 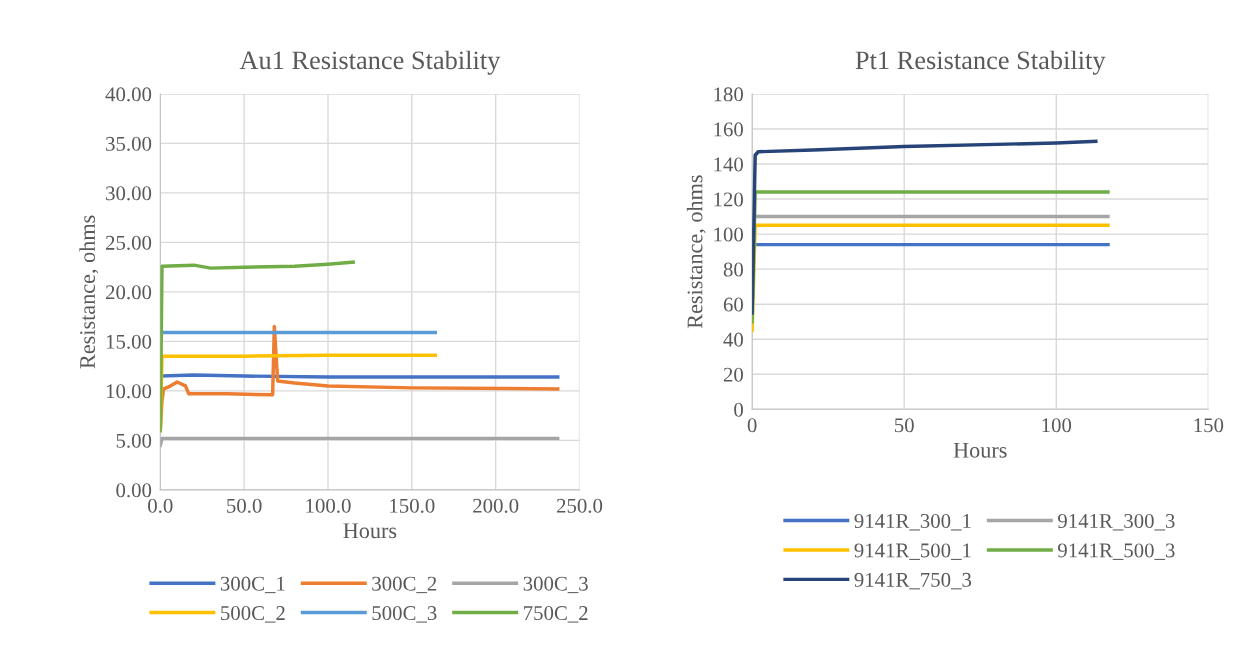 I want to click on y-tick-label: 25.00, so click(x=129, y=242).